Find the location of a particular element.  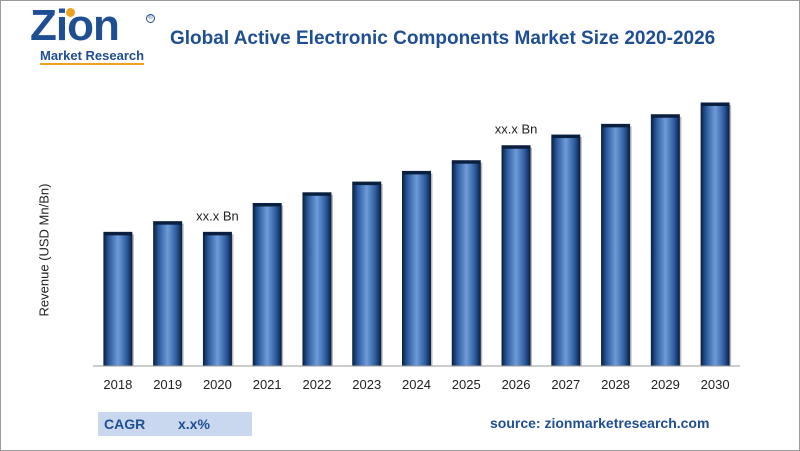

x-tick-label: 2018 is located at coordinates (117, 384).